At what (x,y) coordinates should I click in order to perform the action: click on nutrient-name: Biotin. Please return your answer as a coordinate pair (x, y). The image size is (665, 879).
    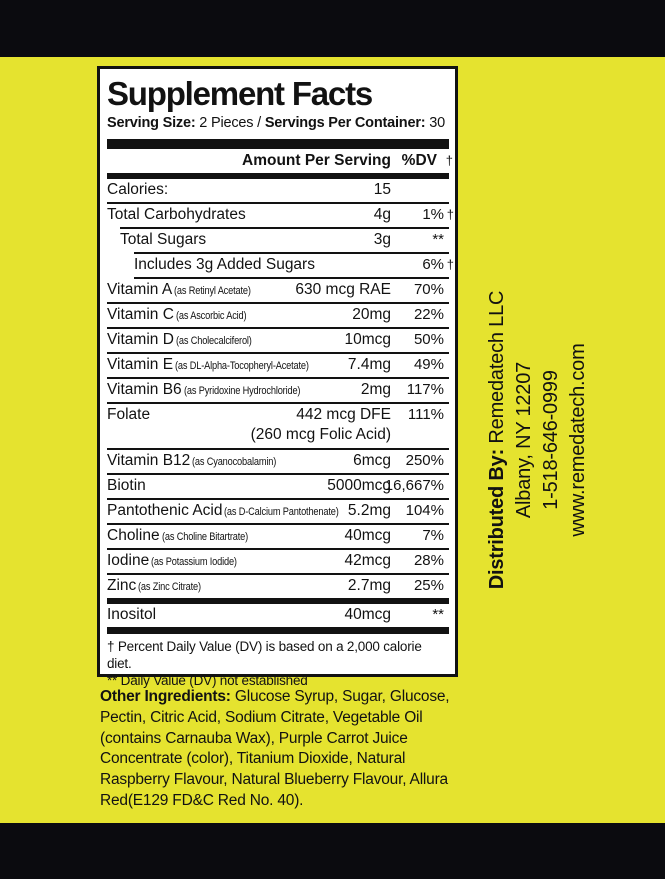
    Looking at the image, I should click on (126, 485).